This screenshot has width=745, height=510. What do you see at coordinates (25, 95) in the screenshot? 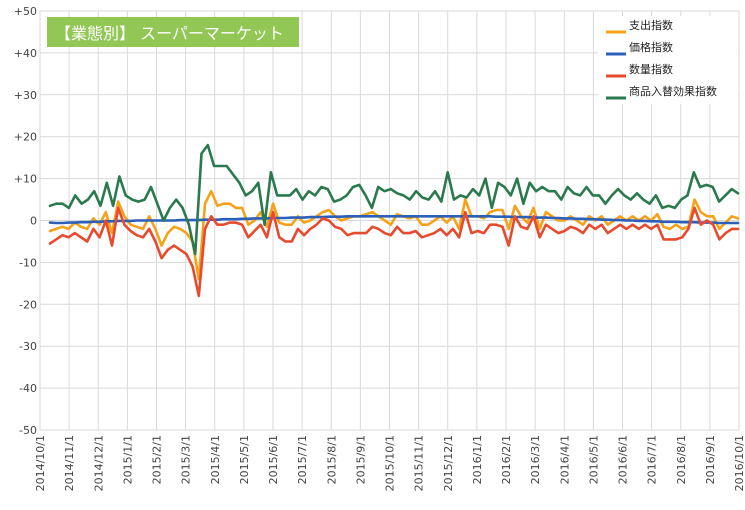
I see `y-tick-label: +30` at bounding box center [25, 95].